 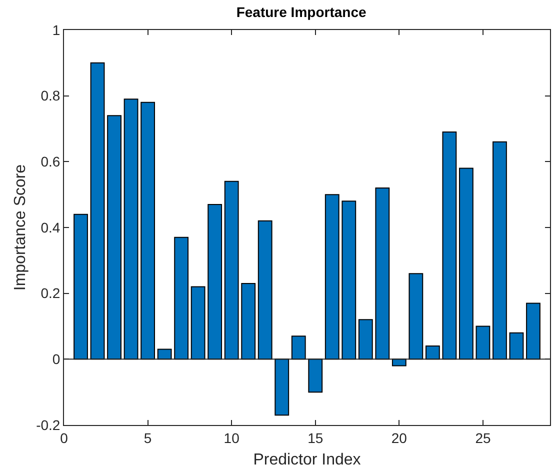 What do you see at coordinates (56, 30) in the screenshot?
I see `y-tick-label: 1` at bounding box center [56, 30].